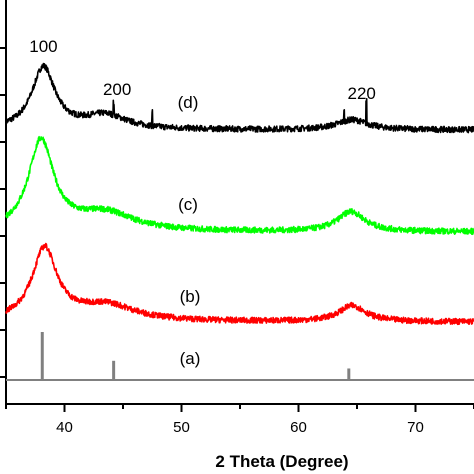 The height and width of the screenshot is (474, 474). What do you see at coordinates (64, 427) in the screenshot?
I see `x-tick-label-40: 40` at bounding box center [64, 427].